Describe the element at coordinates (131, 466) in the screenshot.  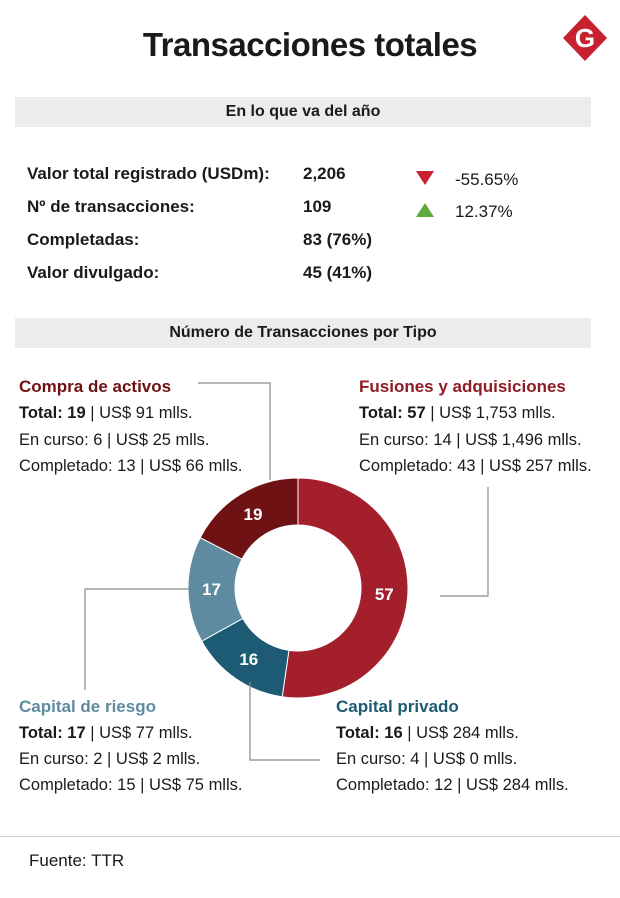
I see `category-completado-compra: Completado: 13 | US$ 66 mlls.` at that location.